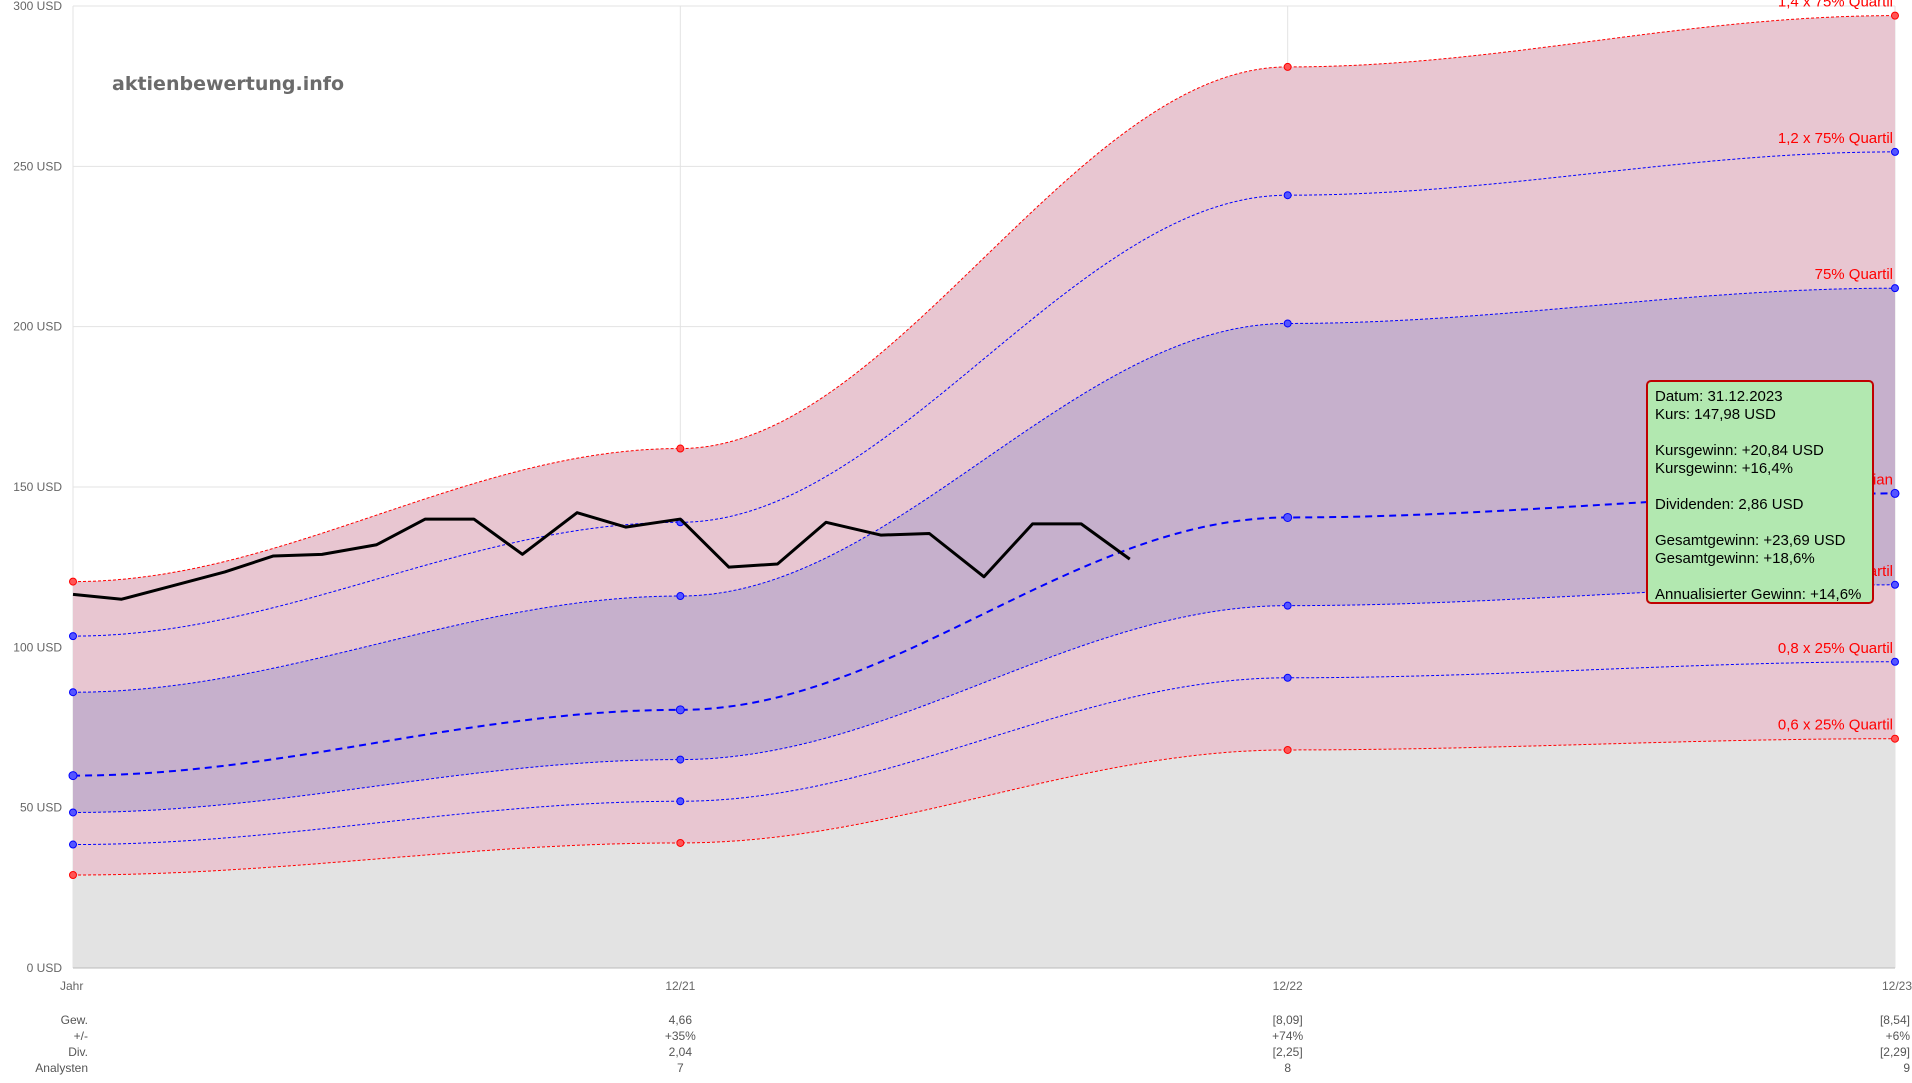  Describe the element at coordinates (1739, 450) in the screenshot. I see `tooltip-line: Kursgewinn: +20,84 USD` at that location.